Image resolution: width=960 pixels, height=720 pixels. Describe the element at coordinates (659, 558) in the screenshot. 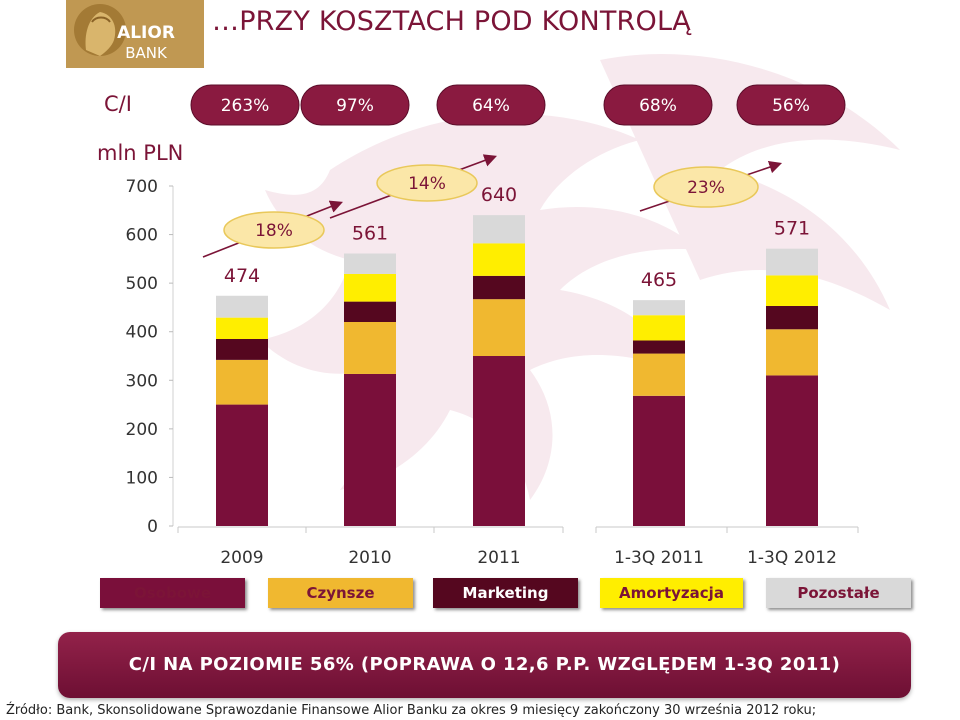

I see `category-label: 1-3Q 2011` at that location.